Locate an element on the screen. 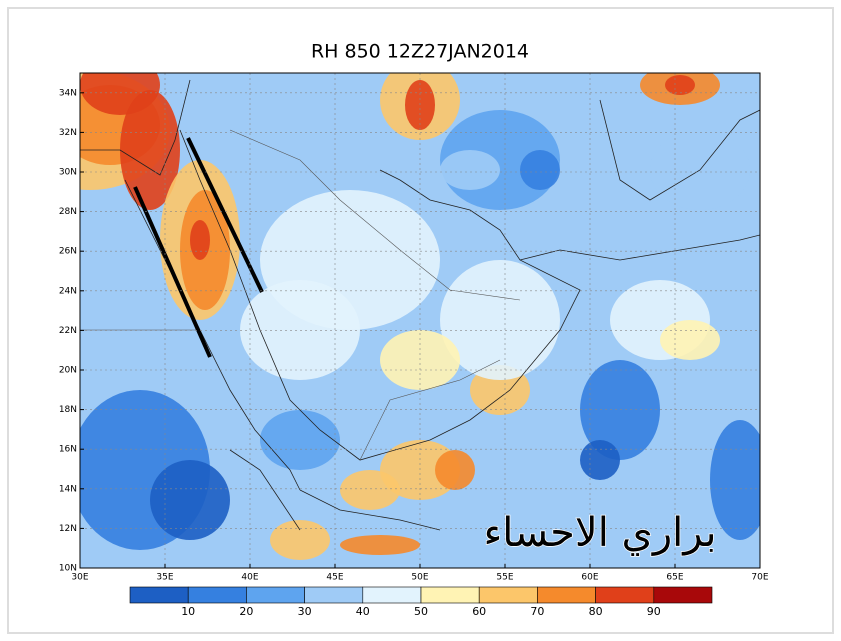 The height and width of the screenshot is (641, 841). lon-label: 65E is located at coordinates (674, 578).